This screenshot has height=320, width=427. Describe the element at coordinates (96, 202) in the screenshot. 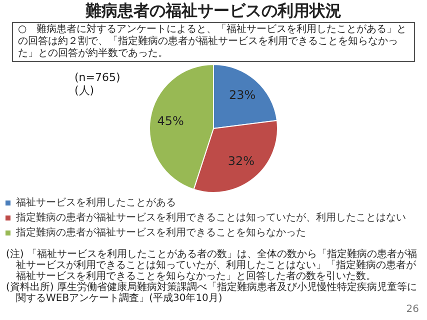

I see `legend-label: 福祉サービスを利用したことがある` at that location.